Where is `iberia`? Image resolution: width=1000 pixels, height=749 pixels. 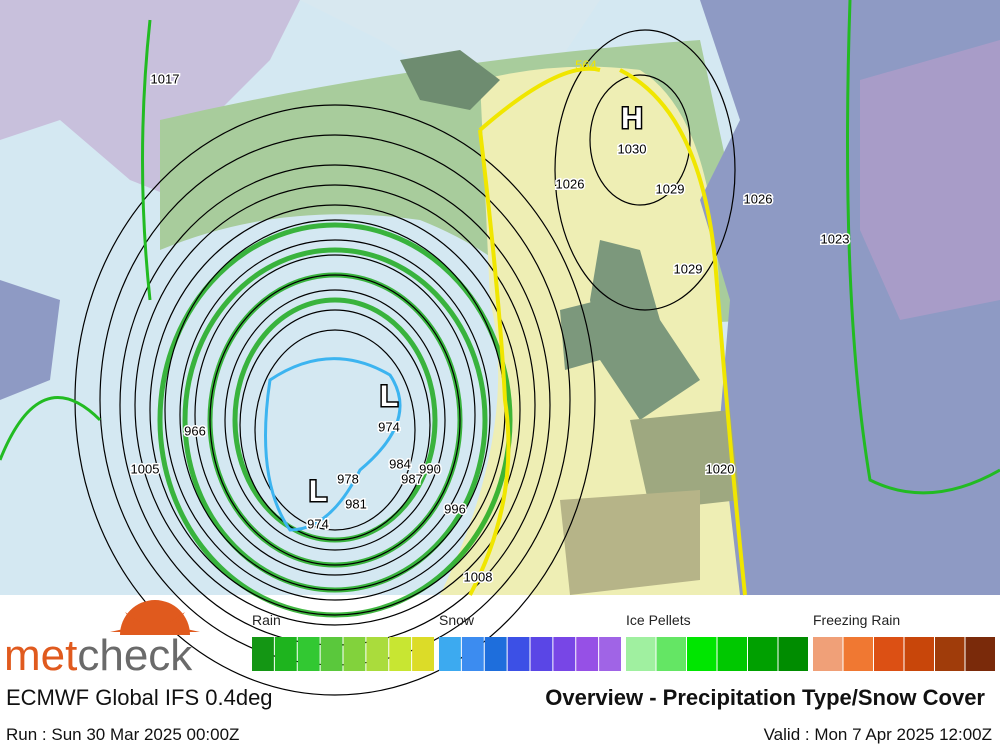
iberia is located at coordinates (630, 542).